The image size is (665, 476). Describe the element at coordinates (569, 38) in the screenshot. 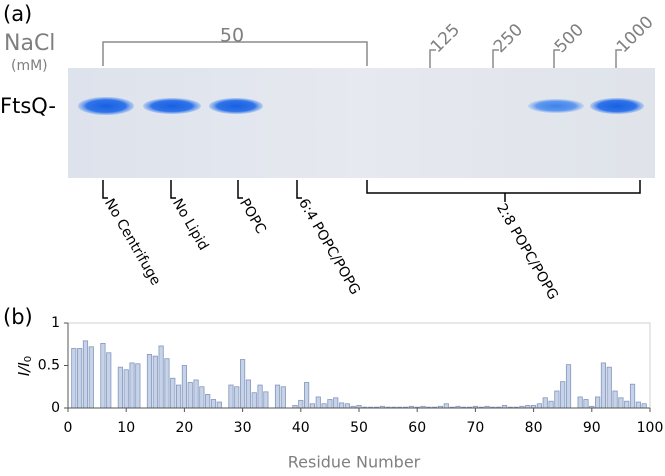

I see `salt-concentration: 500` at that location.